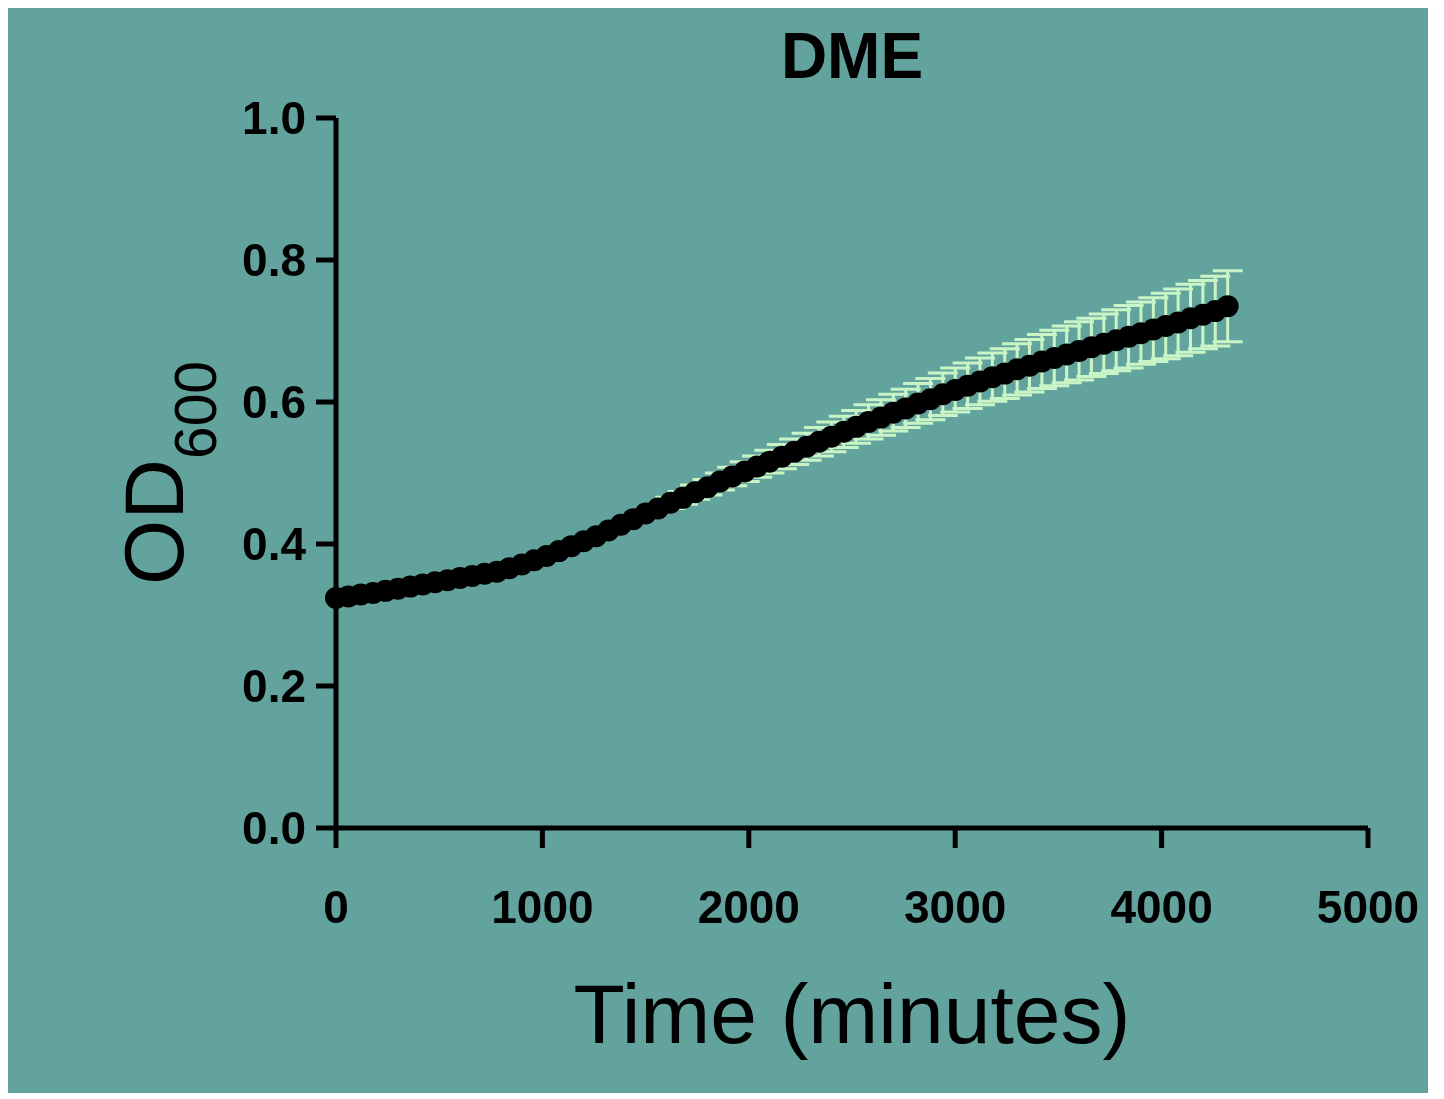 The height and width of the screenshot is (1099, 1444). What do you see at coordinates (955, 907) in the screenshot?
I see `x-tick-label: 3000` at bounding box center [955, 907].